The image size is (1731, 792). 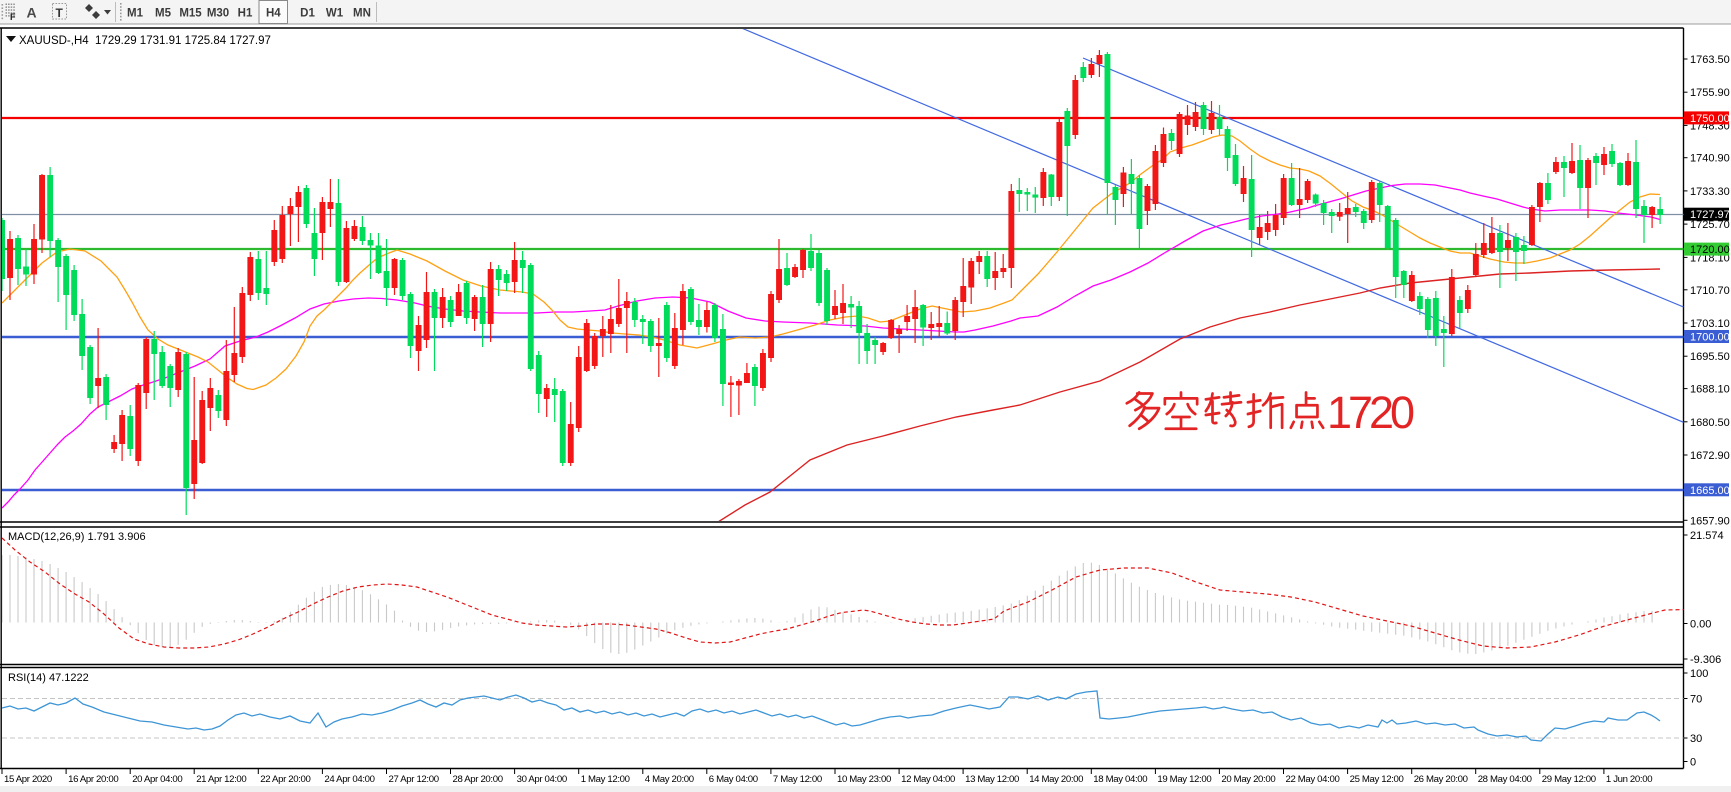 I want to click on svg-text: 12 May 04:00, so click(x=928, y=779).